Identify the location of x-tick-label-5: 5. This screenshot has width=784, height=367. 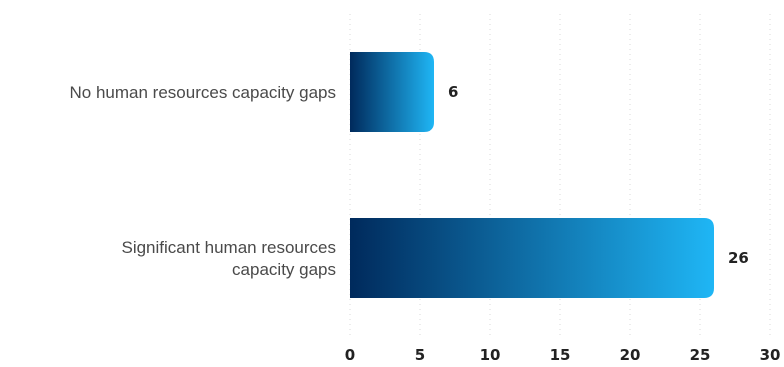
(420, 355).